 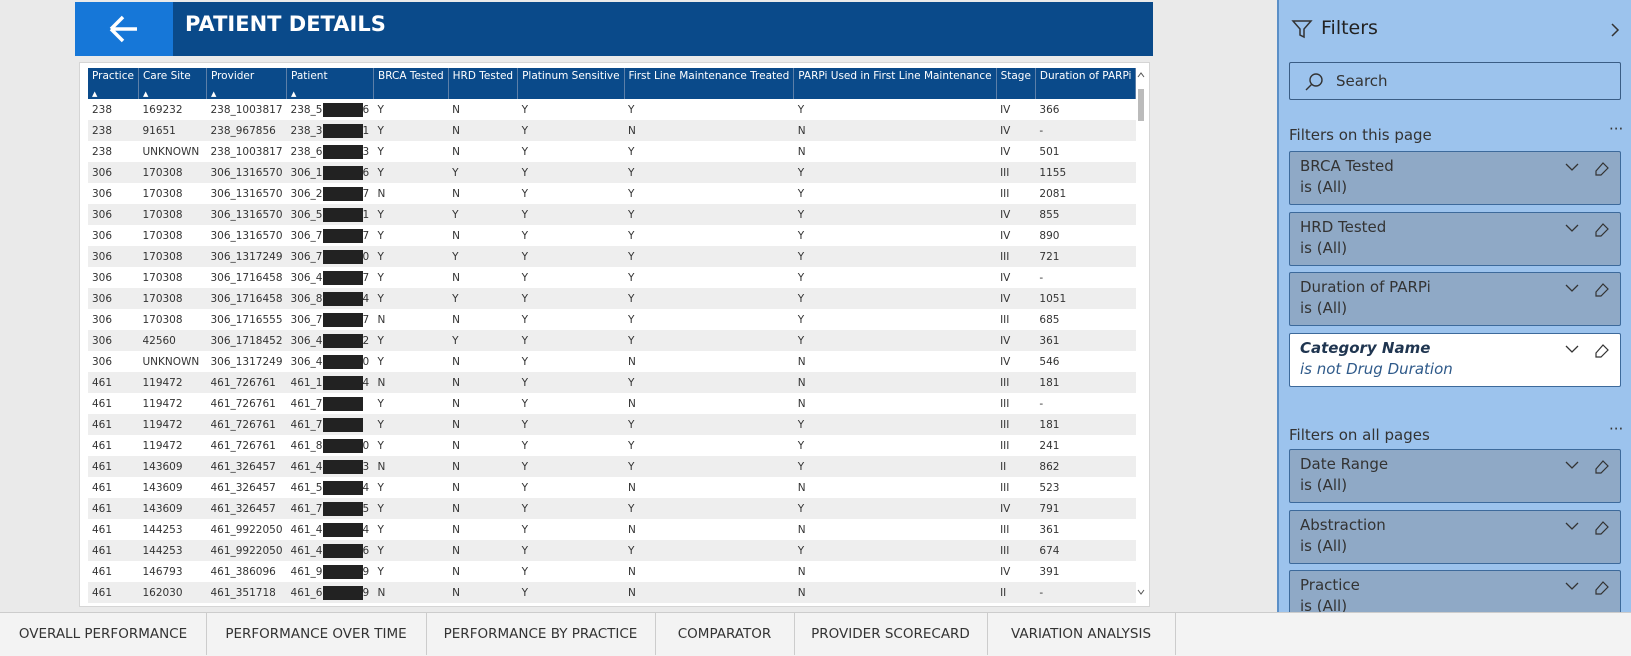 What do you see at coordinates (1081, 634) in the screenshot?
I see `page-tab: VARIATION ANALYSIS` at bounding box center [1081, 634].